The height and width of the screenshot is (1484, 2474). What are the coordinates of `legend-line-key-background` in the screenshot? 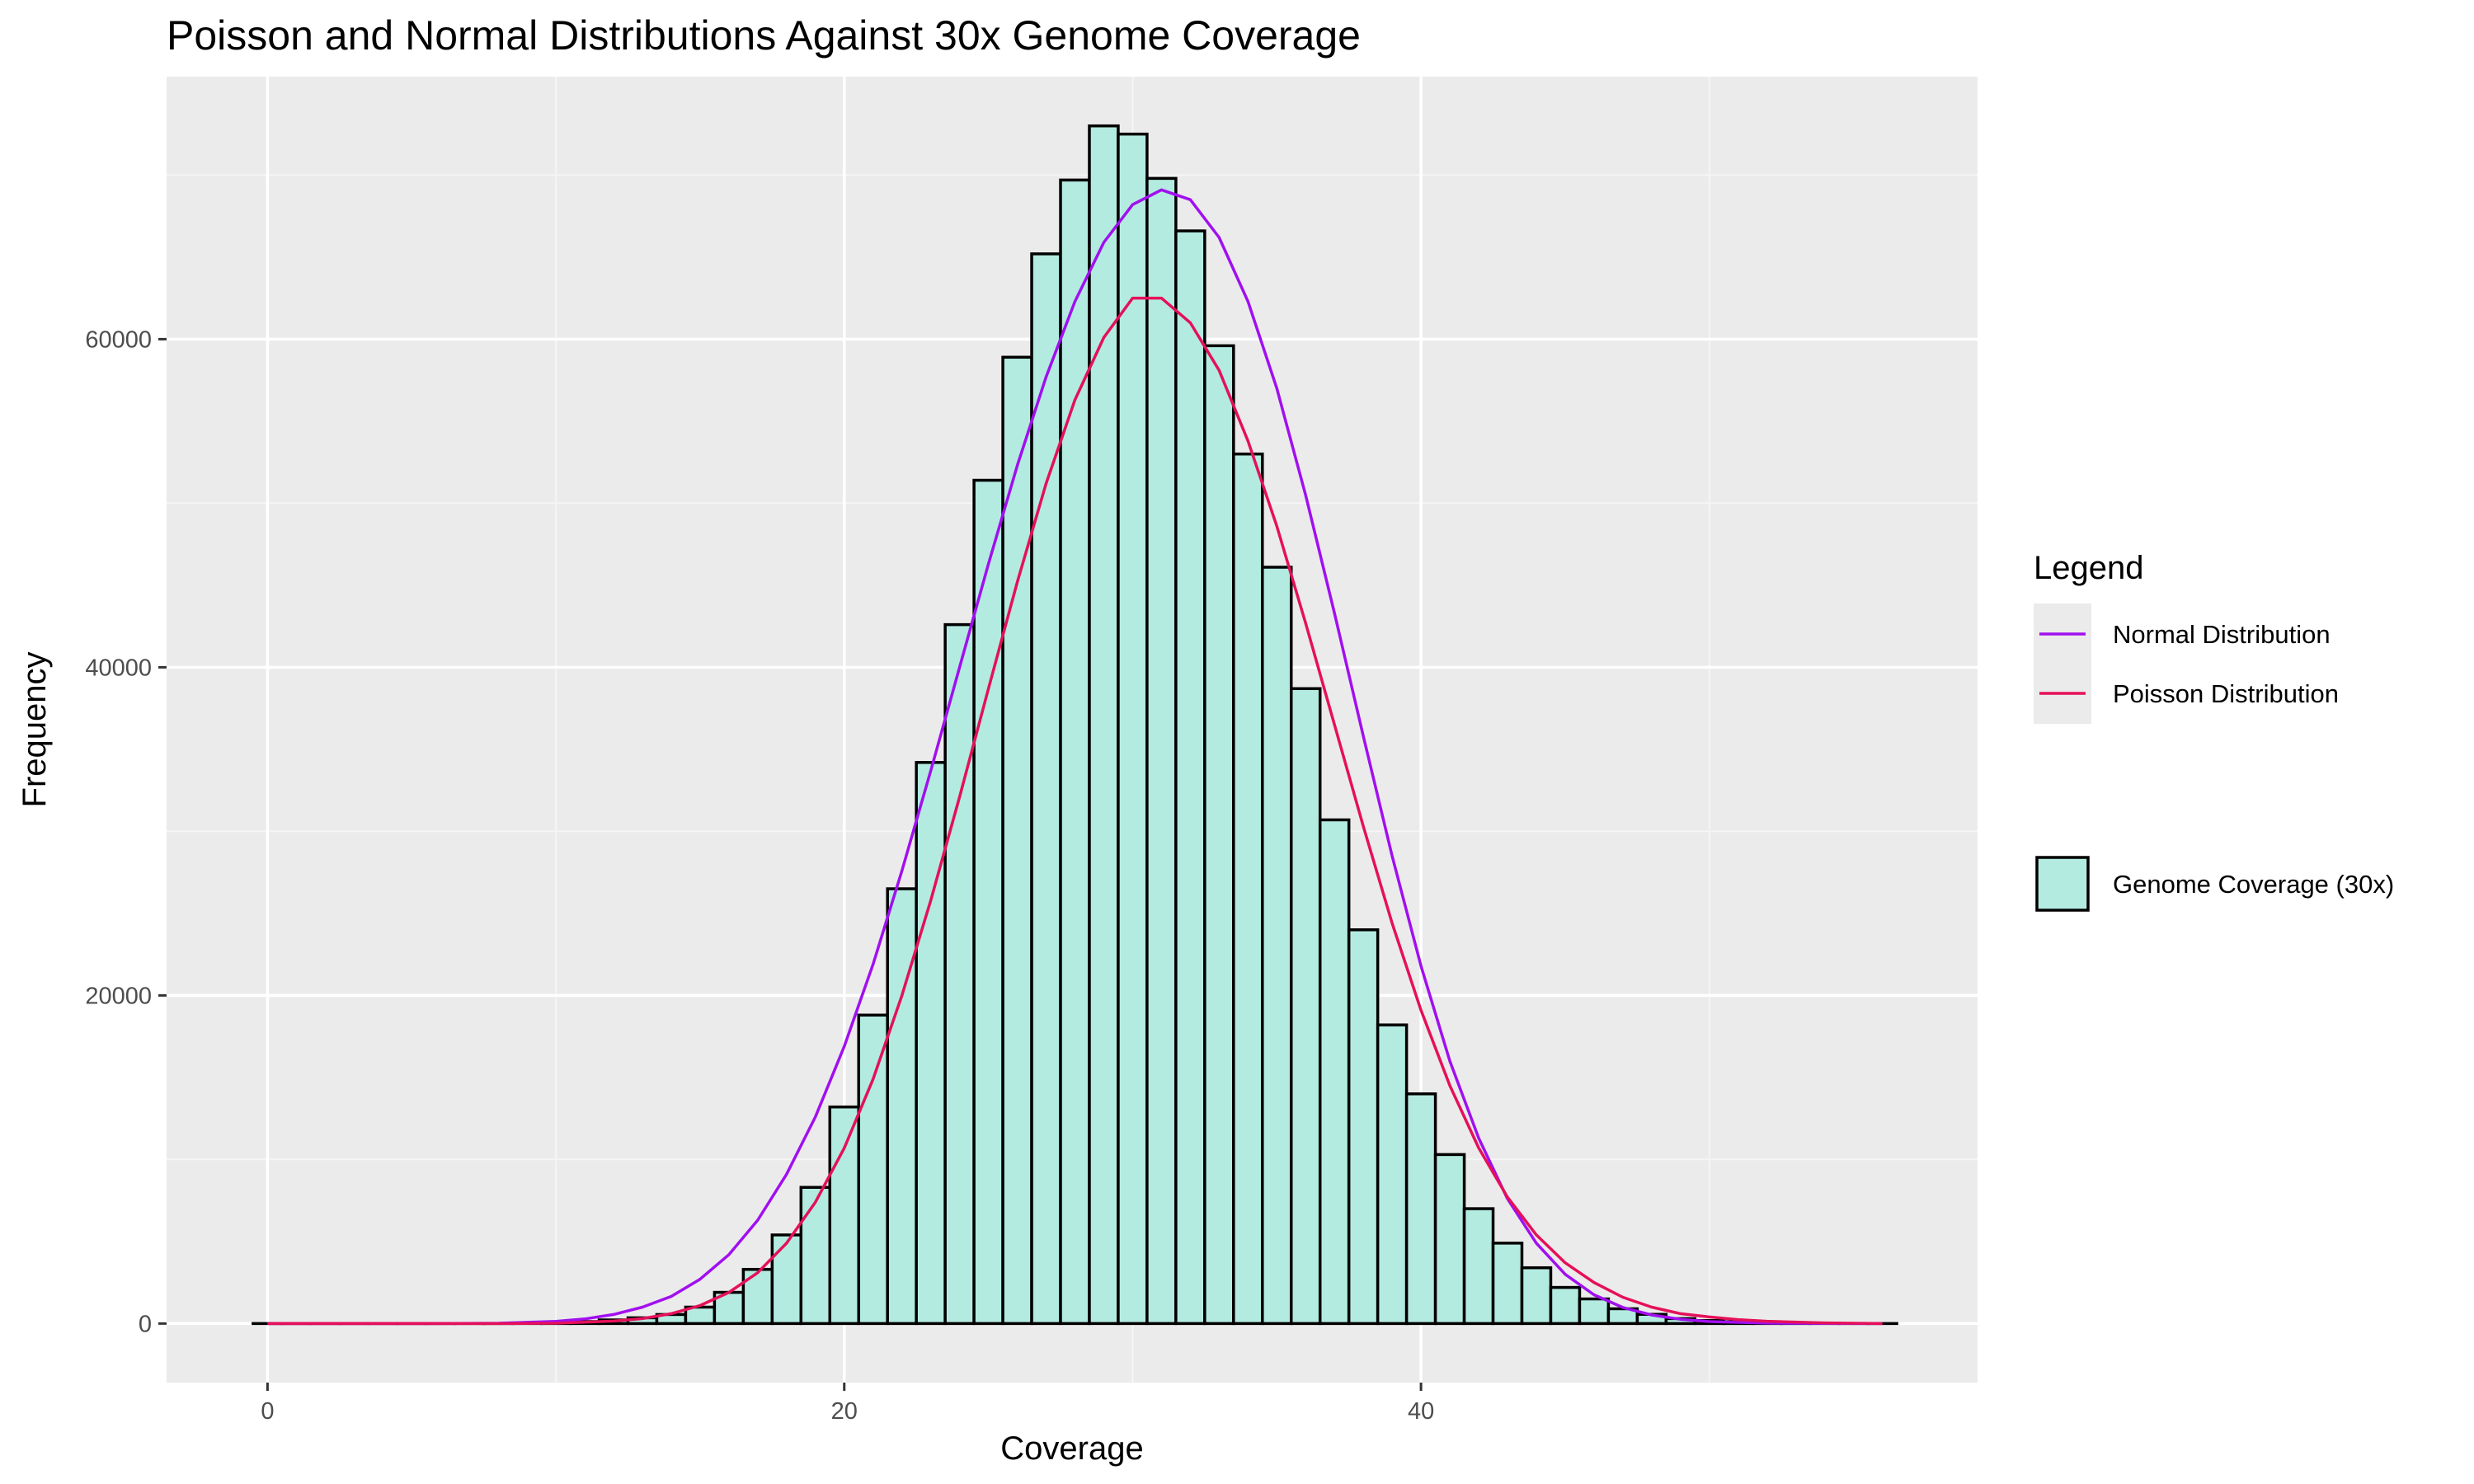 It's located at (2062, 663).